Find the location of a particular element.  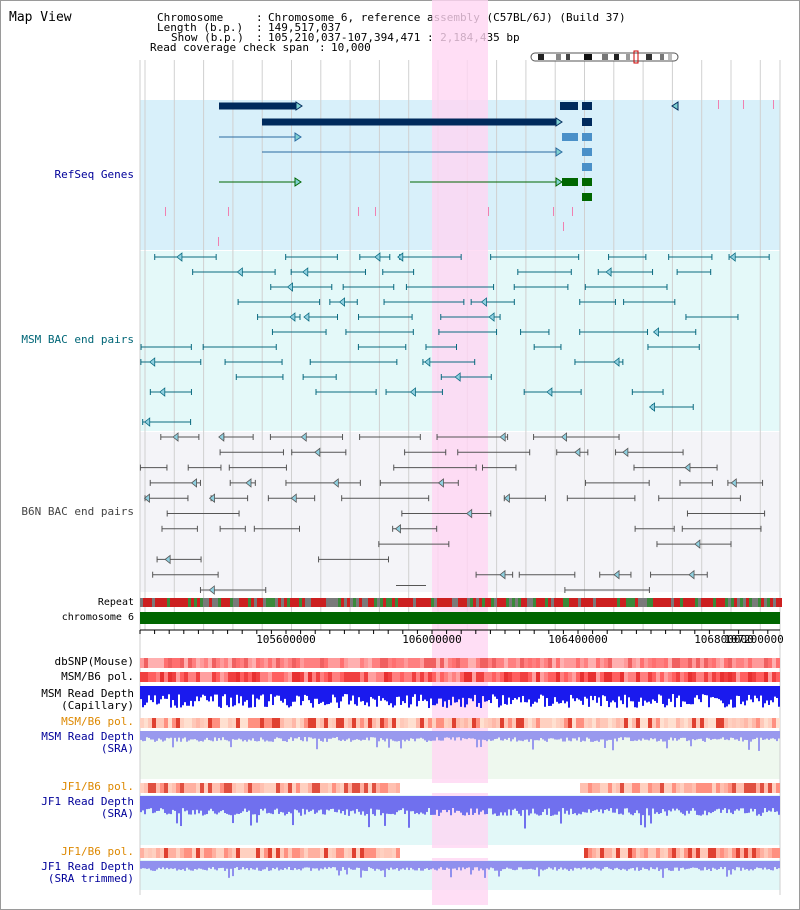

jf1-read-depth-trim-label-1: JF1 Read Depth is located at coordinates (87, 866).